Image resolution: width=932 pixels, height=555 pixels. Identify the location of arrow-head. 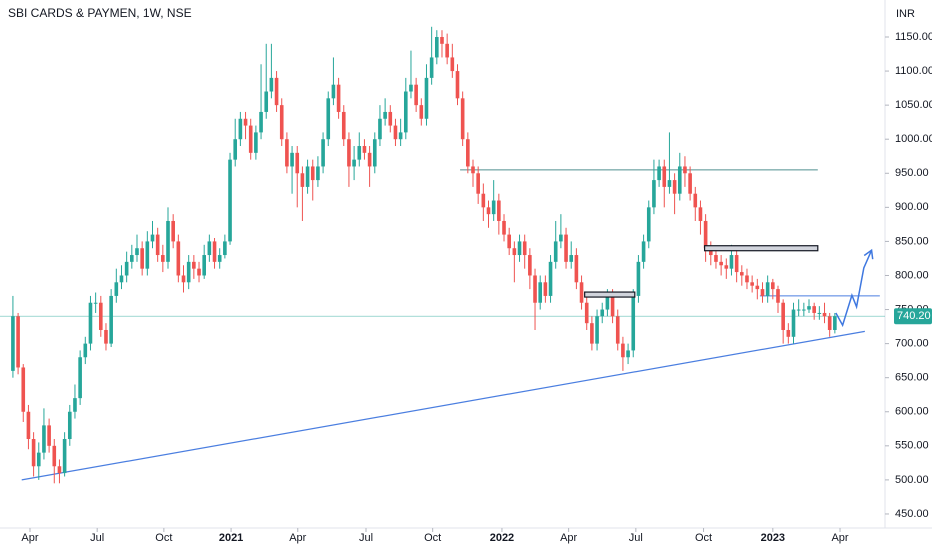
(868, 254).